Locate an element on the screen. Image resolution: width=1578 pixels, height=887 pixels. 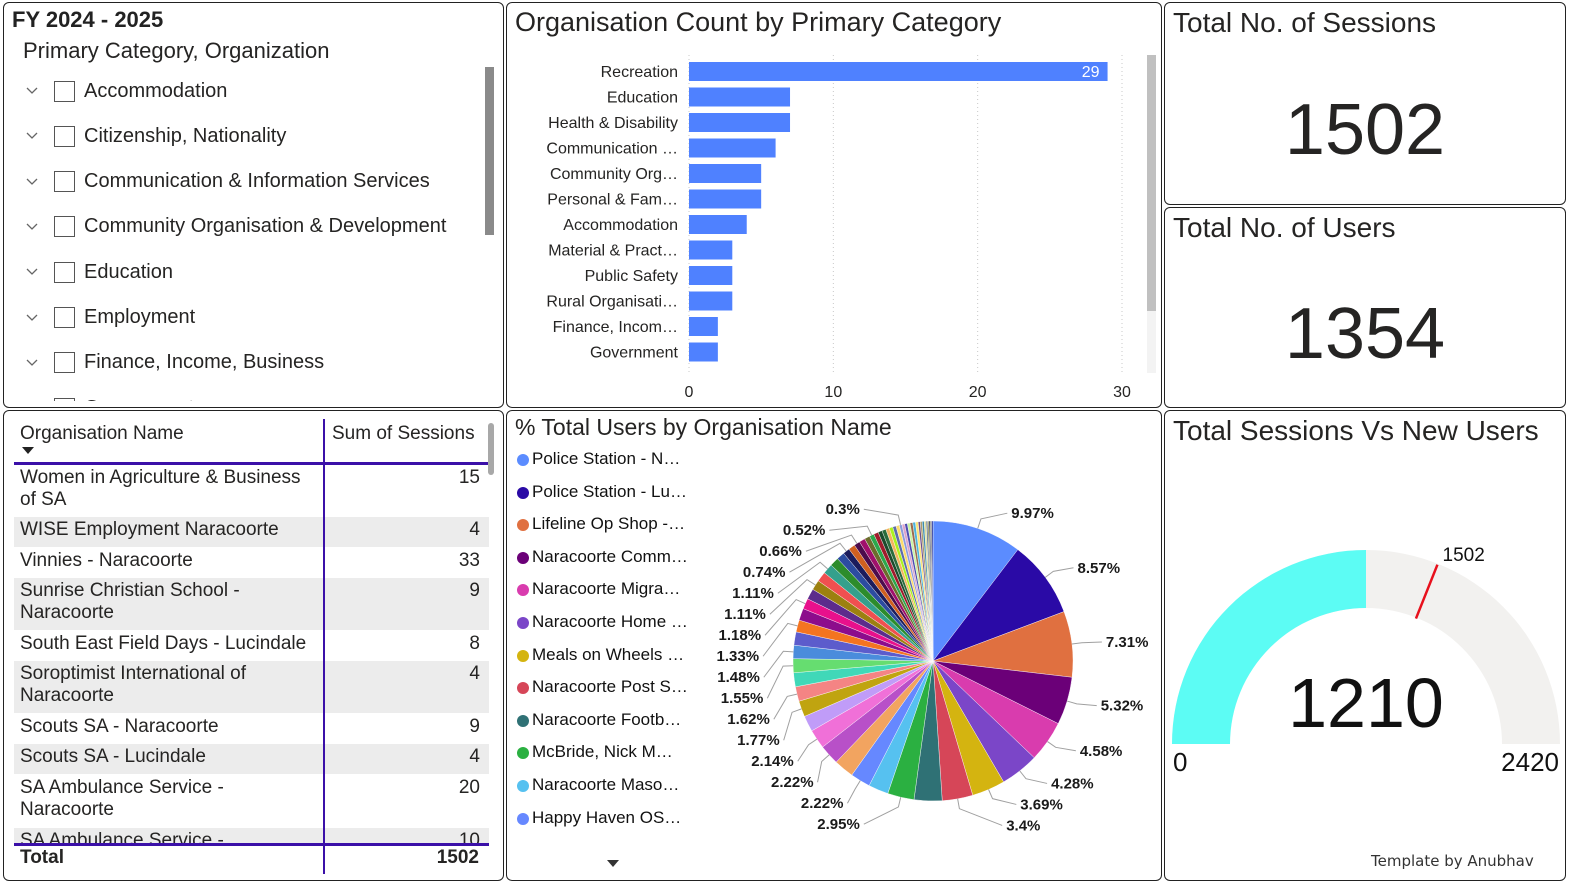
column-header-organisation-name: Organisation Name is located at coordinates (102, 433).